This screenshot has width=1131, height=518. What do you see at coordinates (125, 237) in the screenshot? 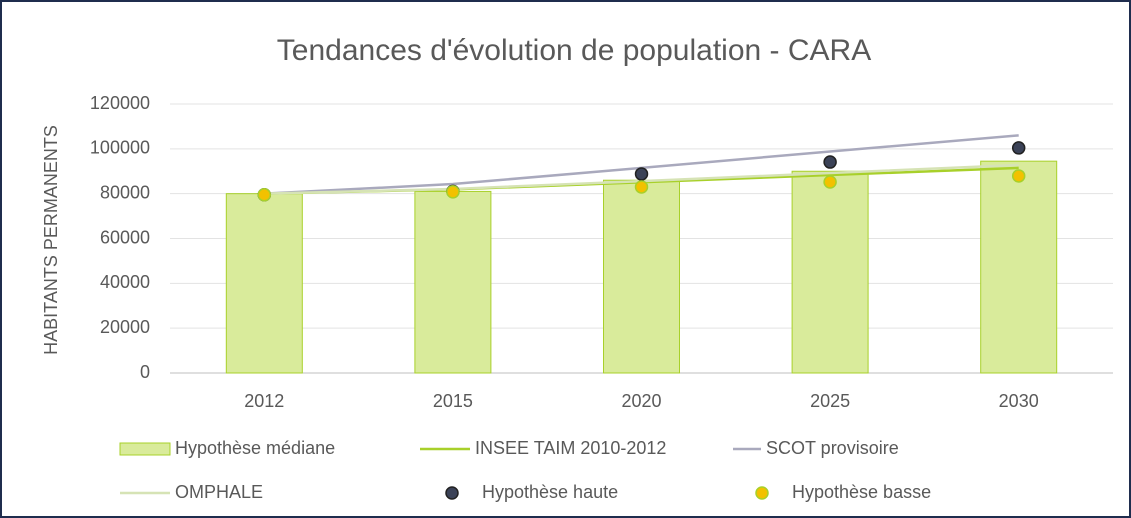
I see `y-tick-label: 60000` at bounding box center [125, 237].